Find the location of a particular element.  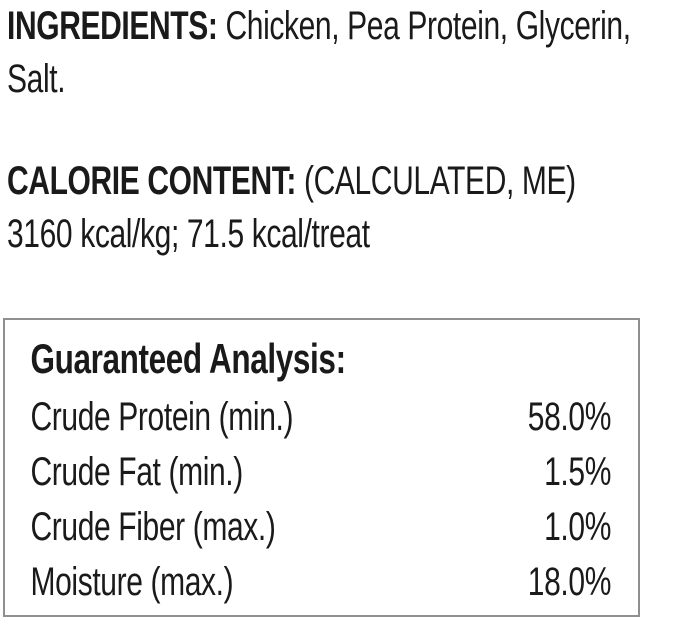

analysis-row-value: 1.5% is located at coordinates (577, 472).